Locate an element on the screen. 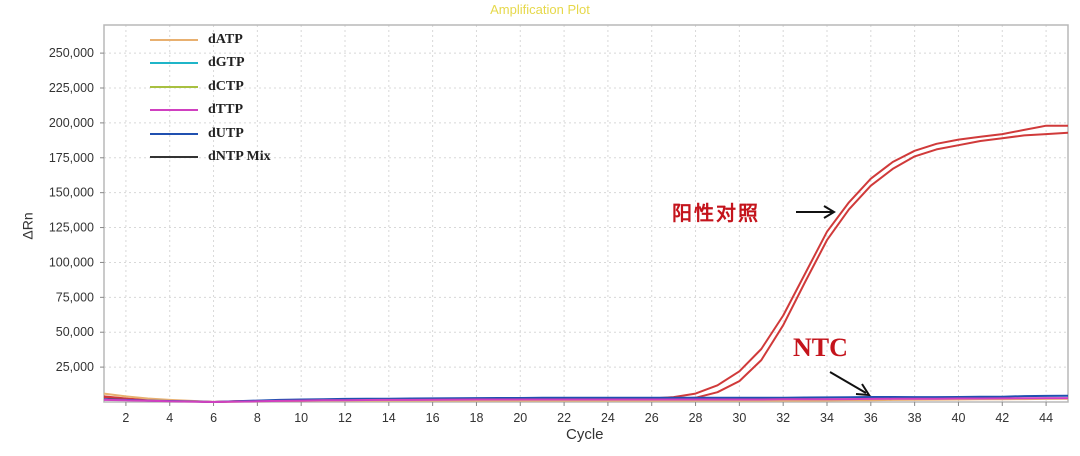 This screenshot has height=456, width=1080. svg-text: 225,000 is located at coordinates (71, 88).